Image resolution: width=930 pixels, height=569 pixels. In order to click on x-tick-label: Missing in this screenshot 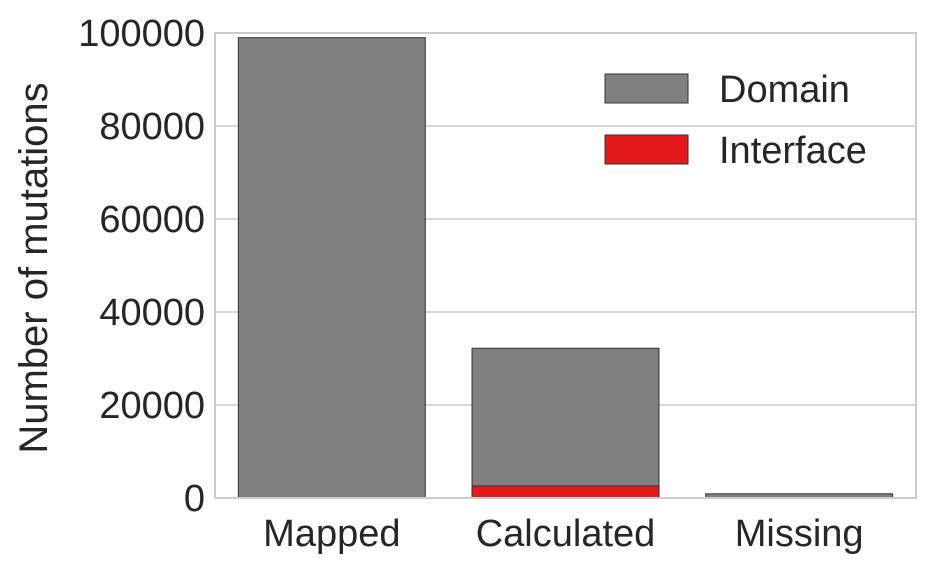, I will do `click(799, 534)`.